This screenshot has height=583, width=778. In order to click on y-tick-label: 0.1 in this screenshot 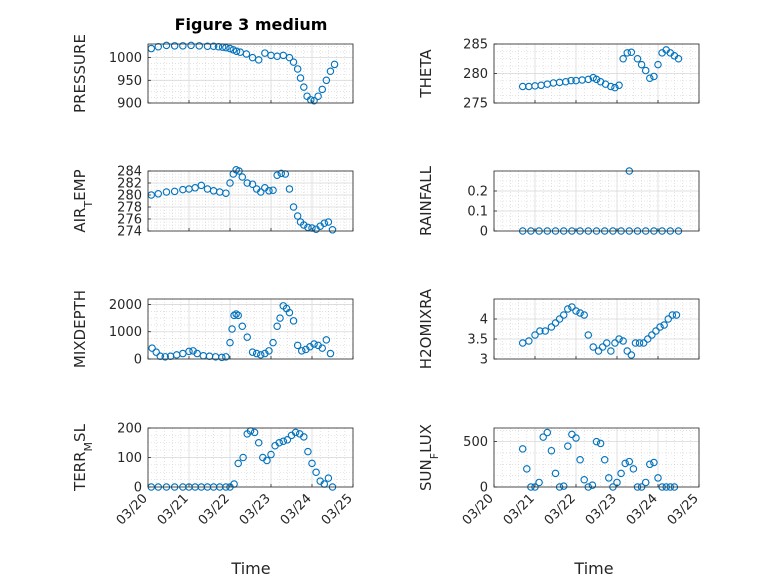, I will do `click(477, 212)`.